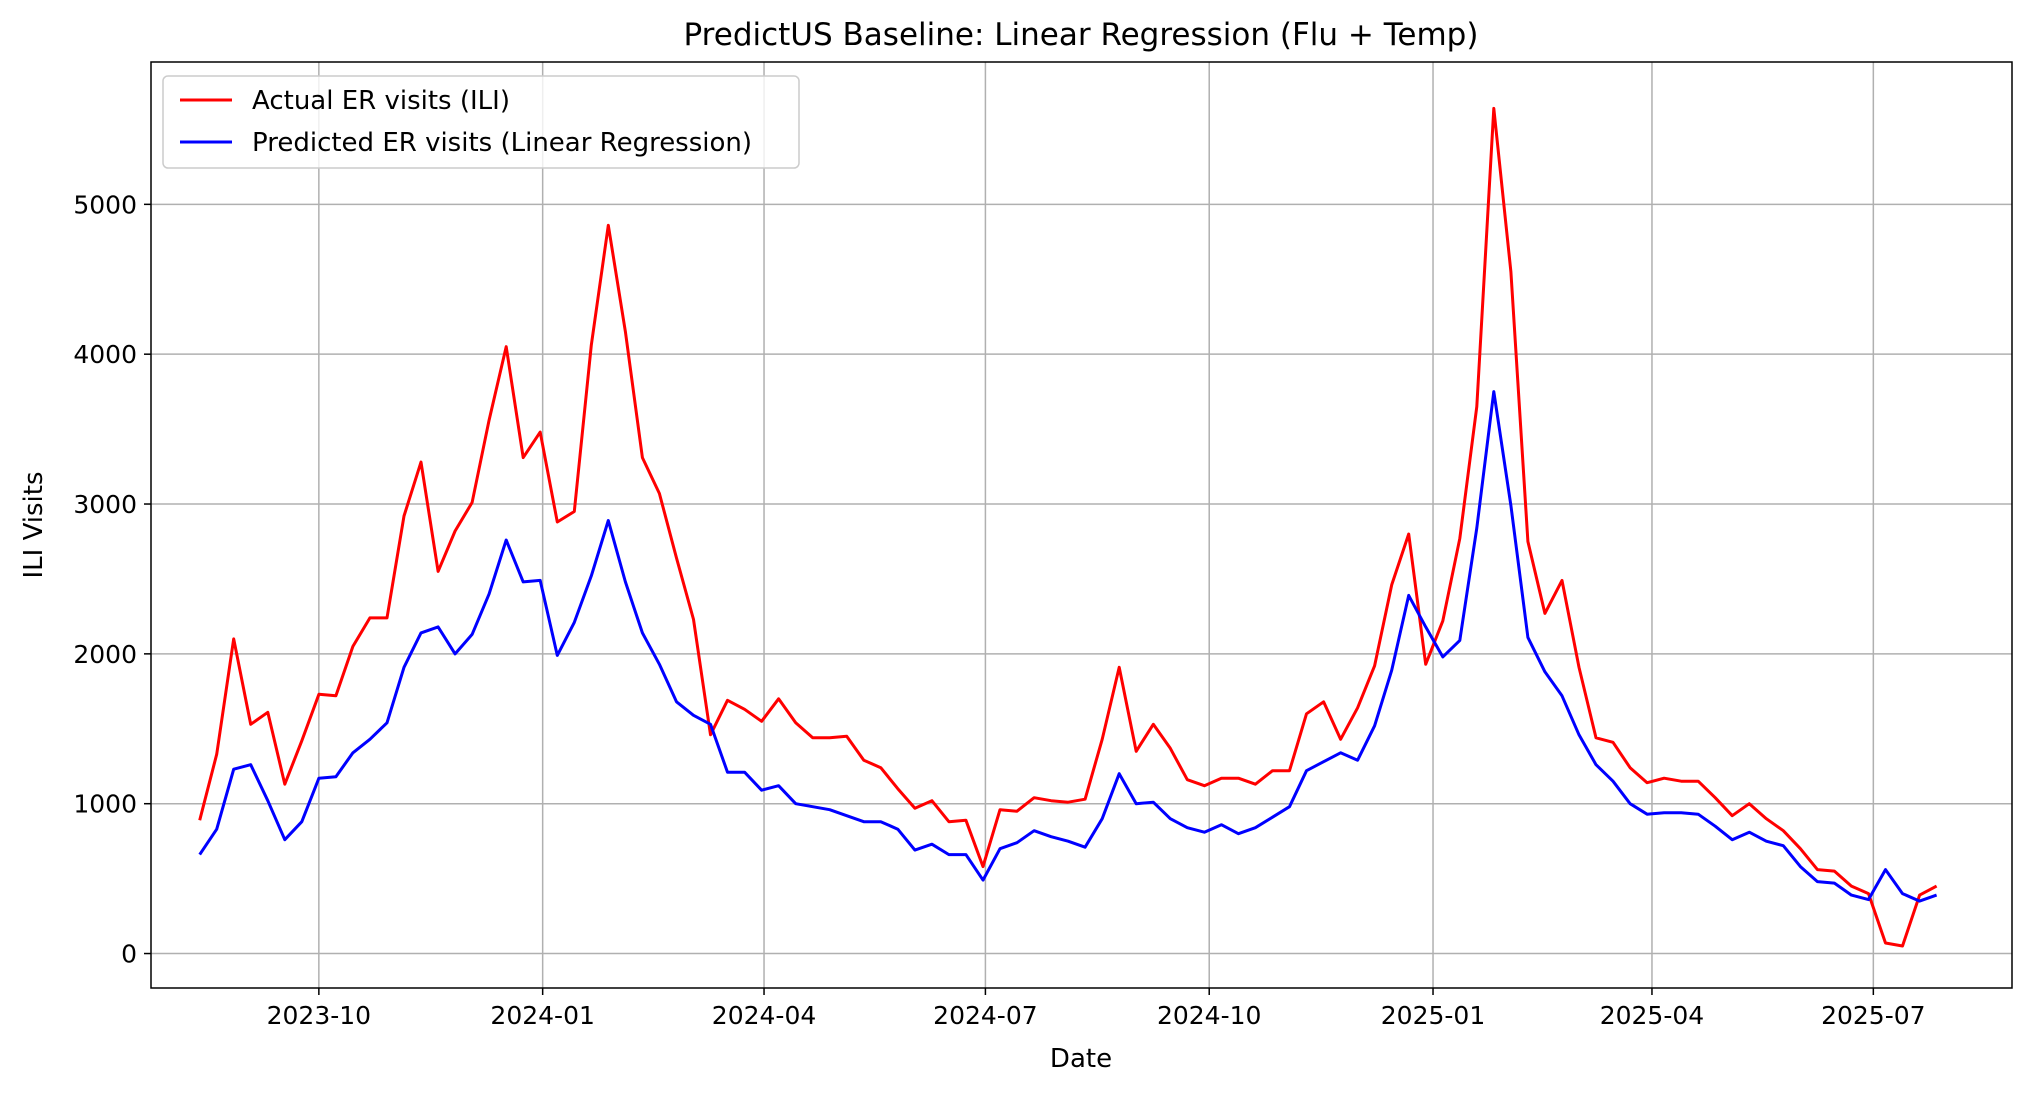 The height and width of the screenshot is (1093, 2029). I want to click on y-tick-label: 1000, so click(105, 804).